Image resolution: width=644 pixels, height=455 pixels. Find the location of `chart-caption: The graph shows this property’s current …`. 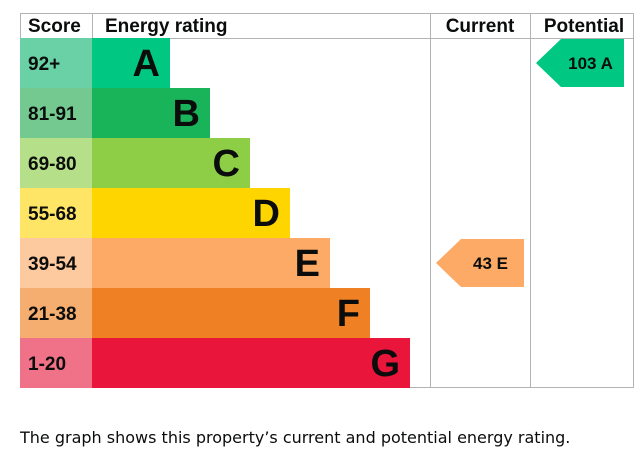

chart-caption: The graph shows this property’s current … is located at coordinates (295, 437).